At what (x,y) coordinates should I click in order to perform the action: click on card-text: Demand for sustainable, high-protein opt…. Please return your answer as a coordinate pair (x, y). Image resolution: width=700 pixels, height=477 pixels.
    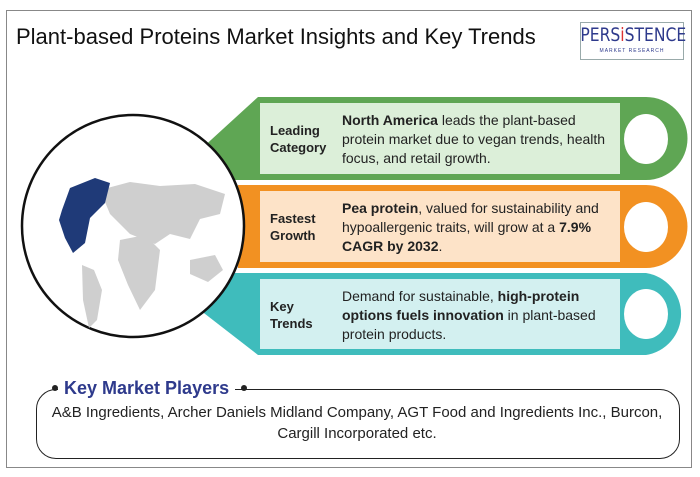
    Looking at the image, I should click on (469, 314).